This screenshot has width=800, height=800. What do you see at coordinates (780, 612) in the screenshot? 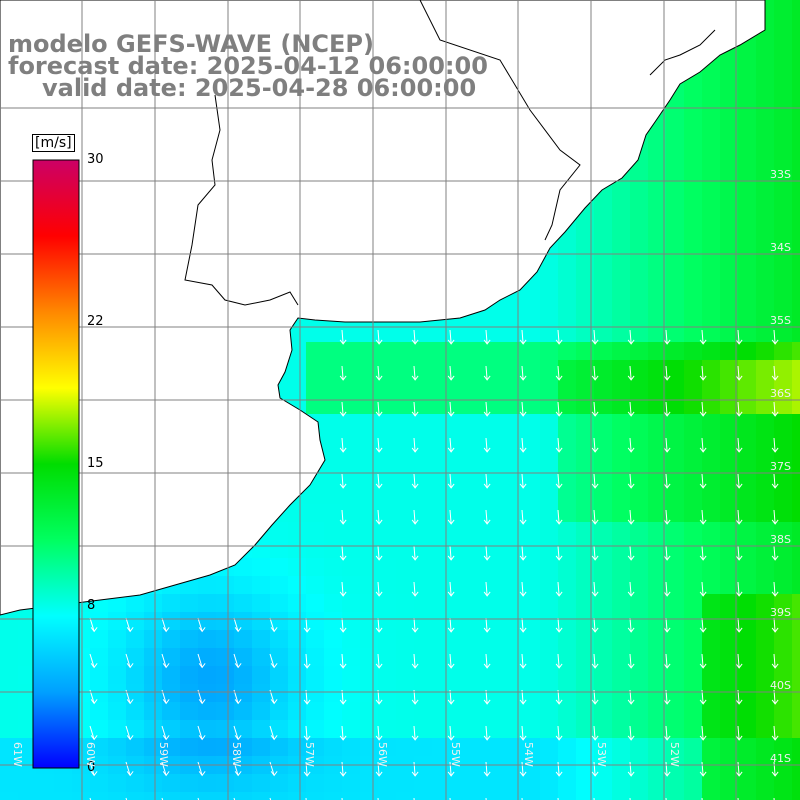
I see `lat-label: 39S` at bounding box center [780, 612].